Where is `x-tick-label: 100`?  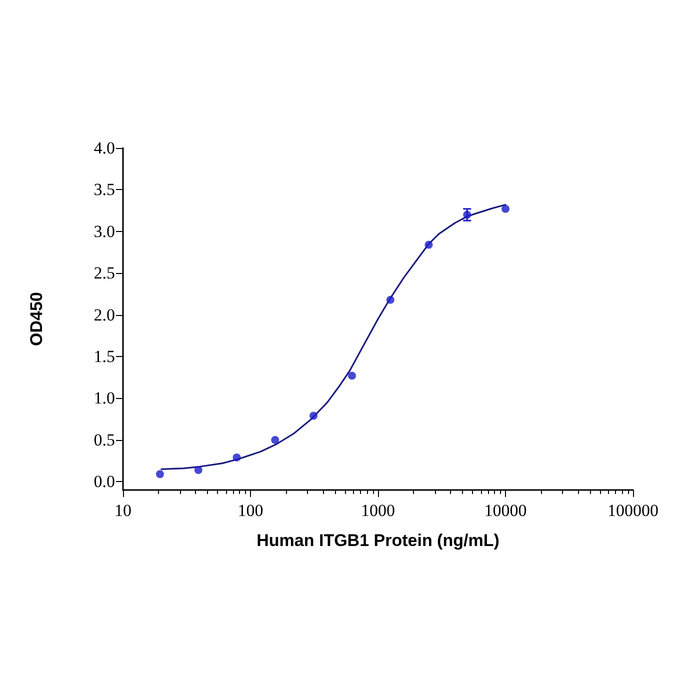 x-tick-label: 100 is located at coordinates (251, 510).